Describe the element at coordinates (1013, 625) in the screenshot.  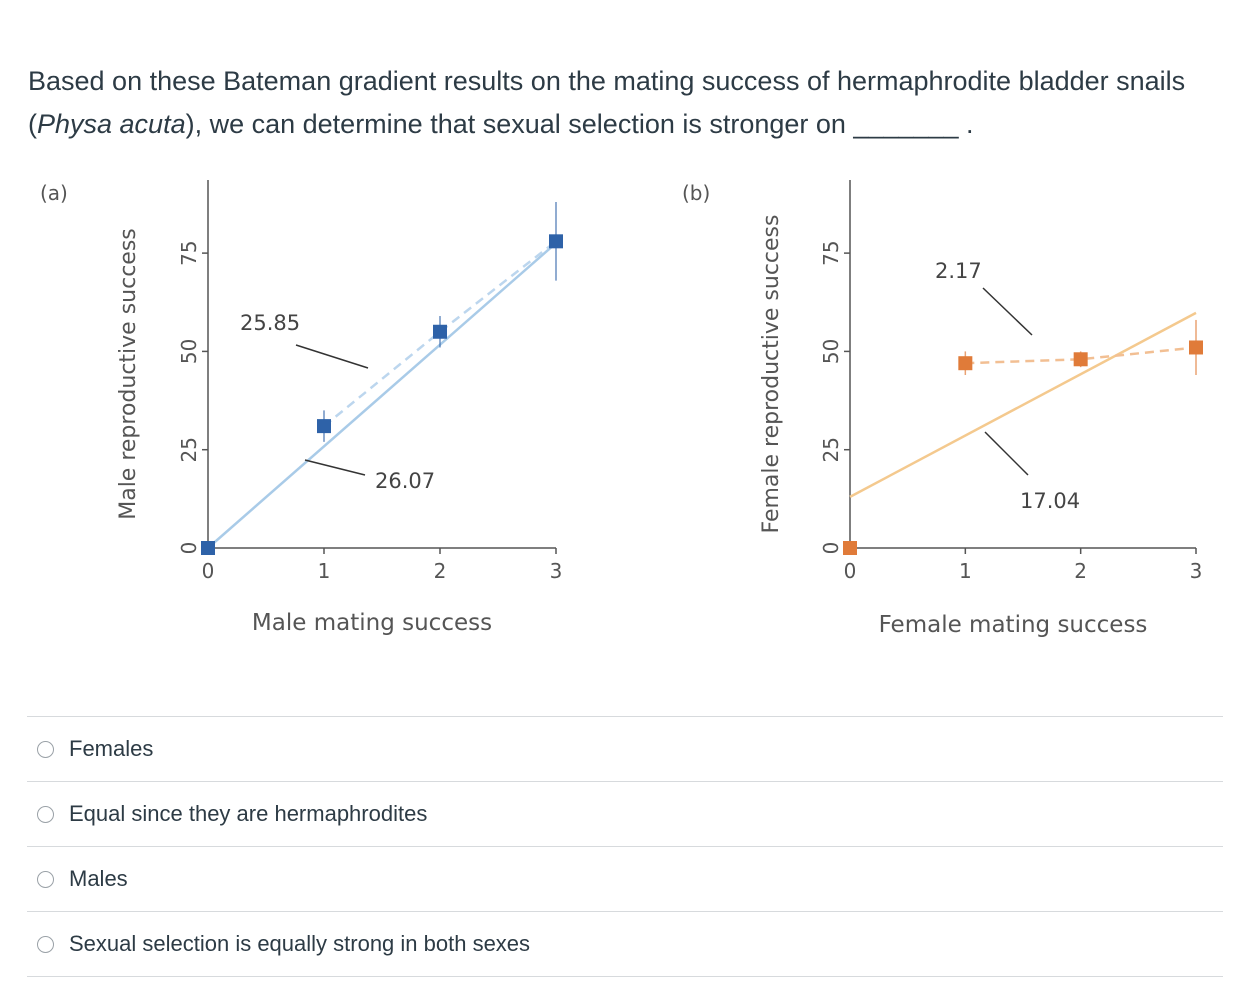
I see `x-axis-label: Female mating success` at that location.